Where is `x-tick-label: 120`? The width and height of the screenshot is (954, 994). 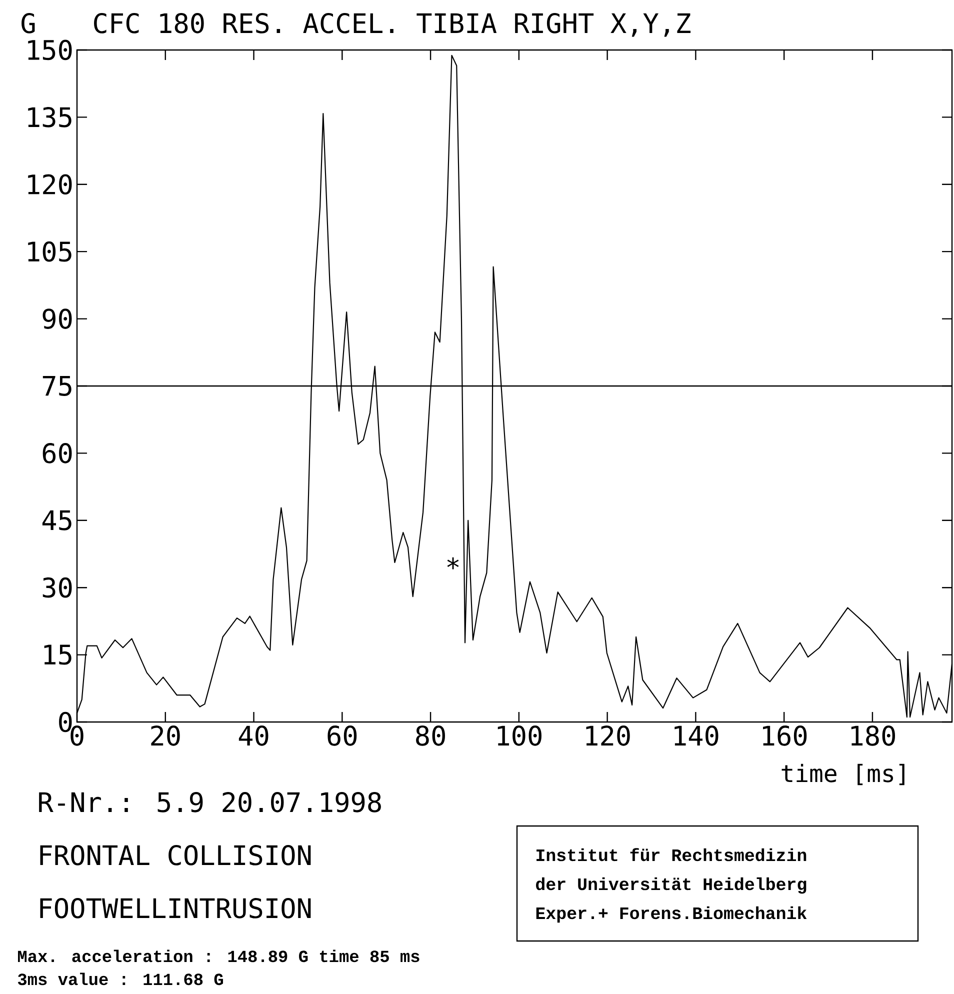 x-tick-label: 120 is located at coordinates (608, 736).